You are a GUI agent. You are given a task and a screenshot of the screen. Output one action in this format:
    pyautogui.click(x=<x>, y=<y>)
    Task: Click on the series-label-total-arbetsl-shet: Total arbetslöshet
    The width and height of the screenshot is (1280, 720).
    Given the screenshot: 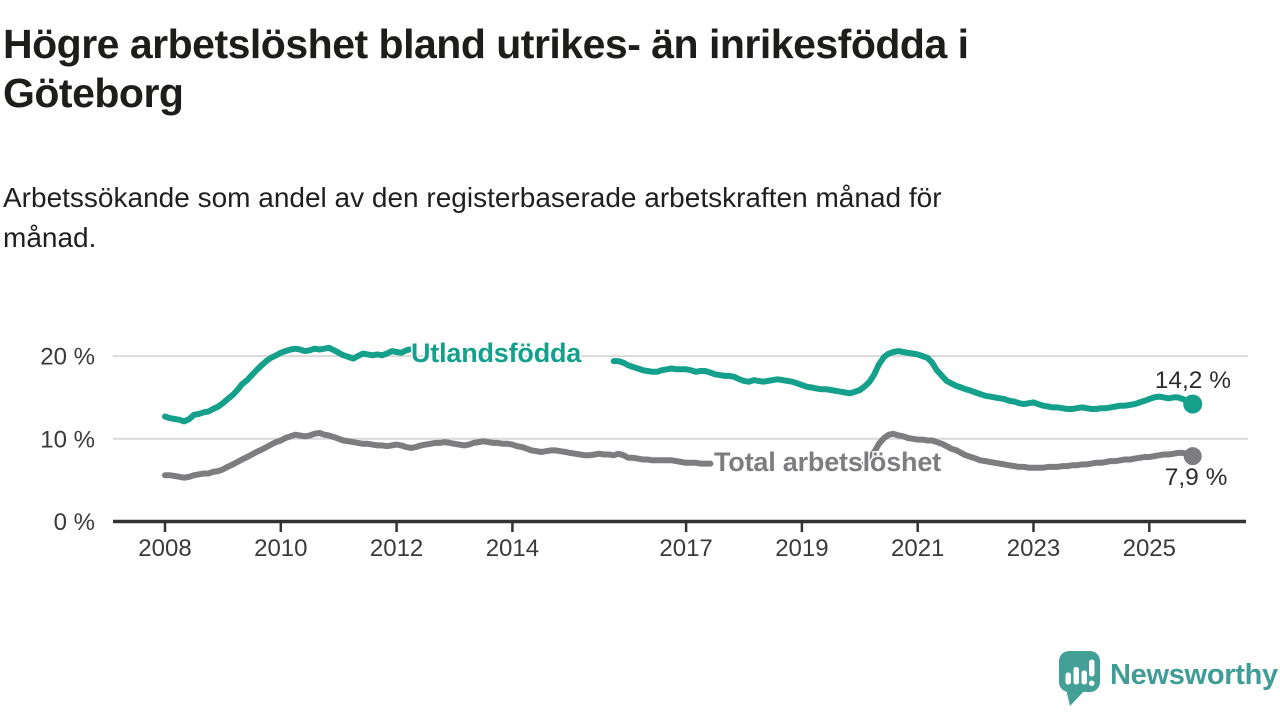 What is the action you would take?
    pyautogui.click(x=827, y=462)
    